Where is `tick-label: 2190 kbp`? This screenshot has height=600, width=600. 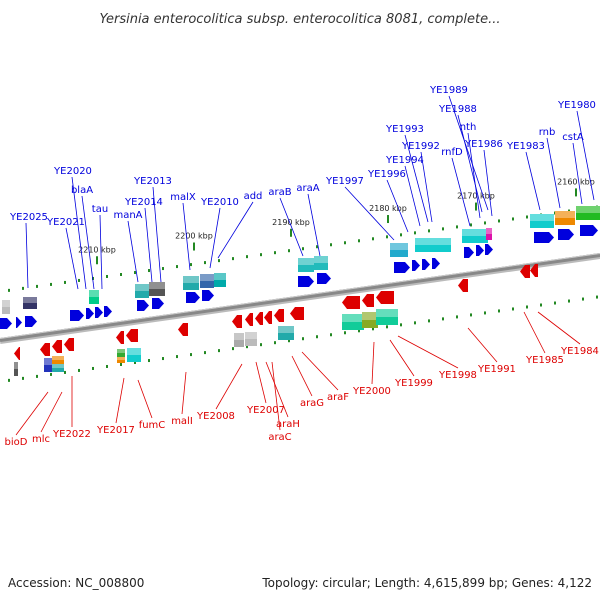 tick-label: 2190 kbp is located at coordinates (291, 222).